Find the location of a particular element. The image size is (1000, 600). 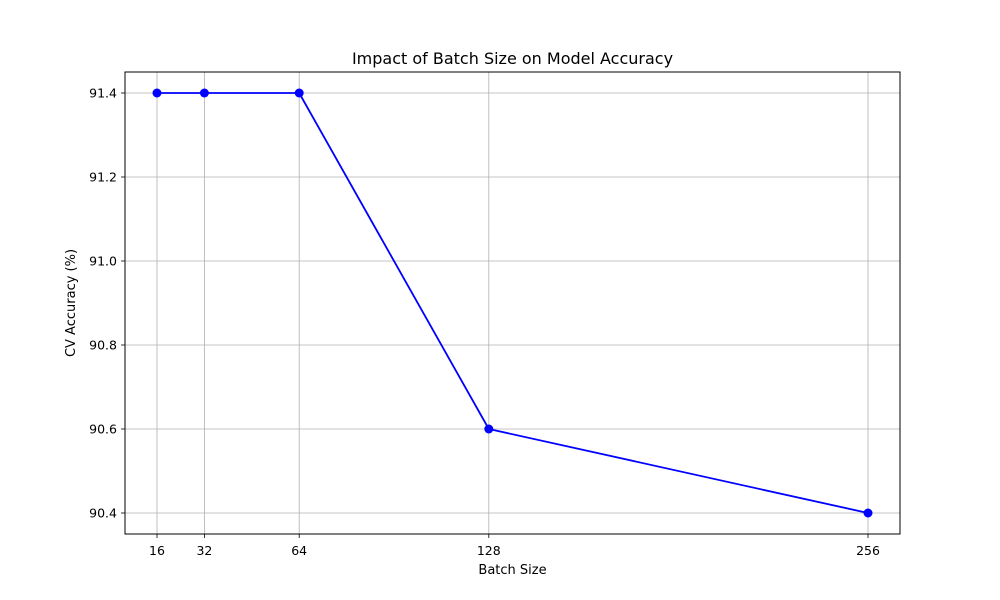

y-axis-ticks: 90.4 90.6 90.8 91.0 91.2 91.4 is located at coordinates (107, 303).